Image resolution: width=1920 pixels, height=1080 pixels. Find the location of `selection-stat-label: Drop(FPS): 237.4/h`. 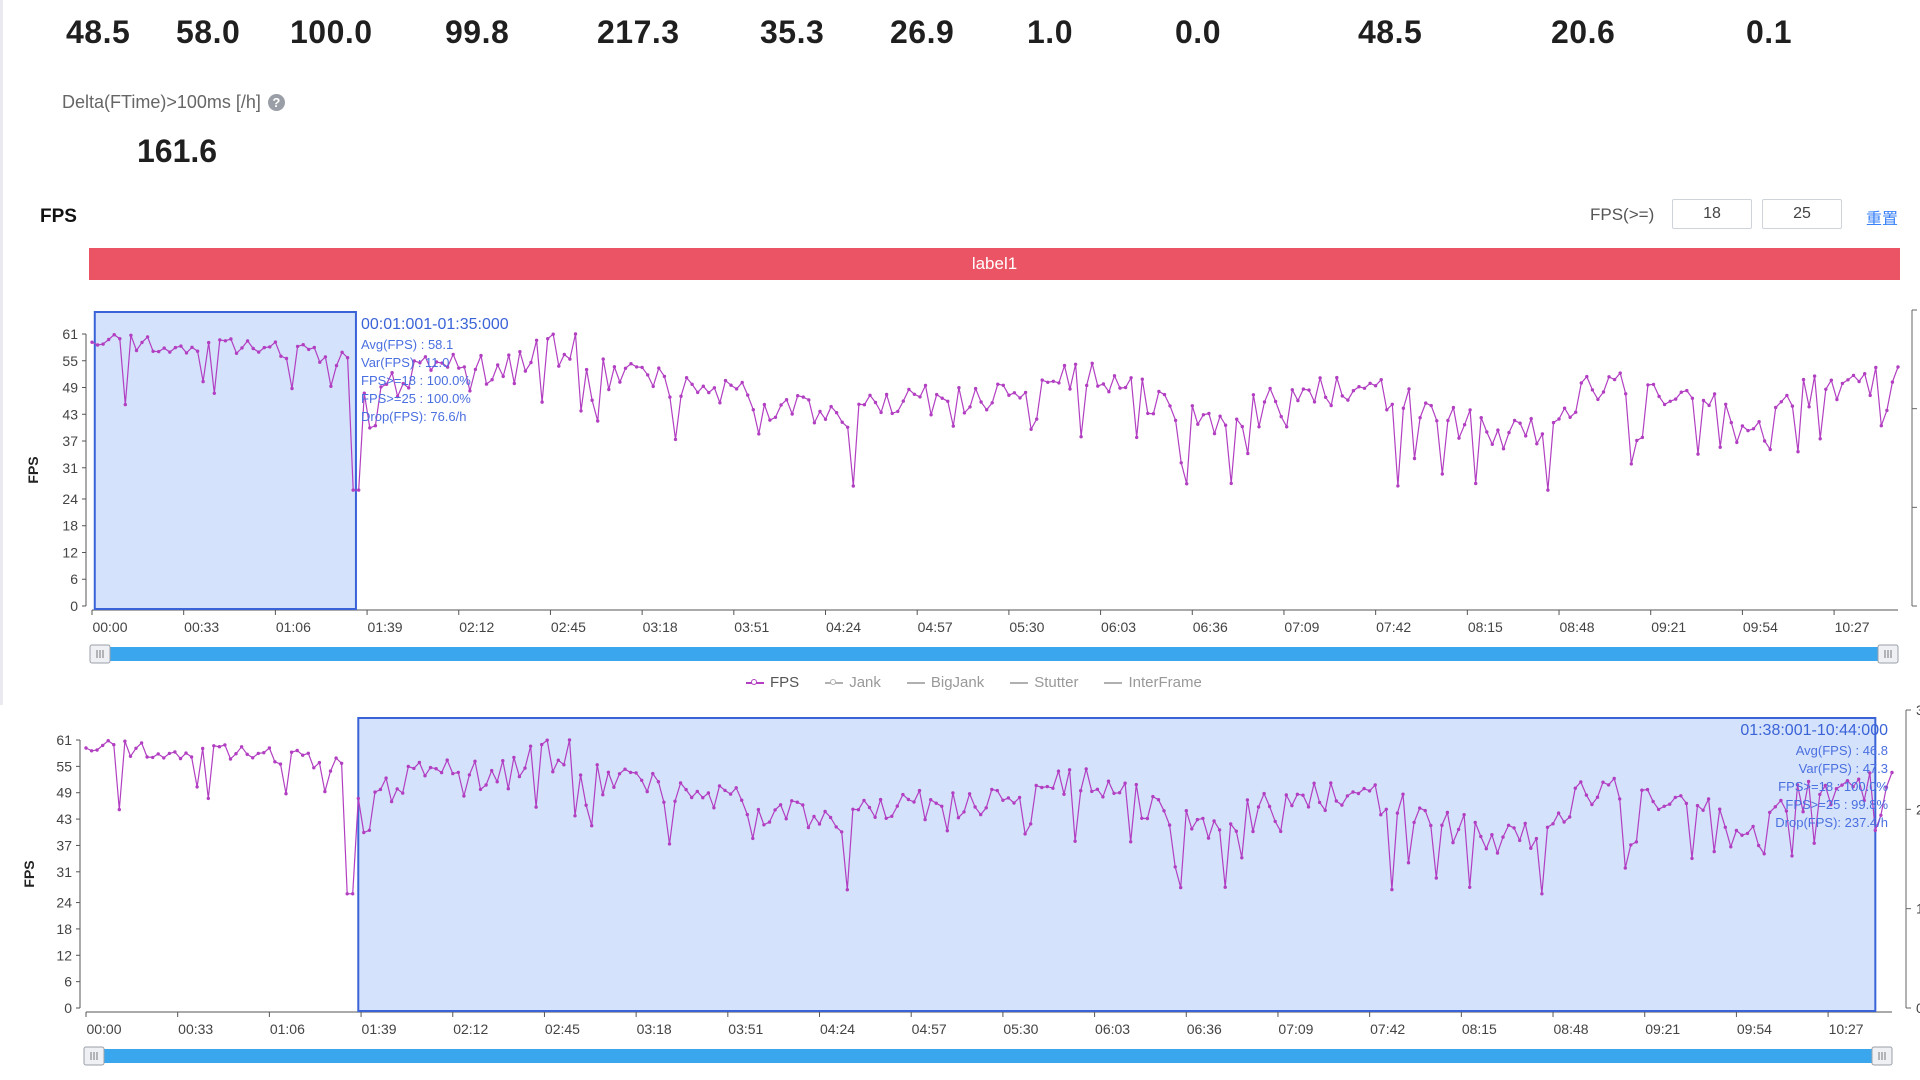

selection-stat-label: Drop(FPS): 237.4/h is located at coordinates (1831, 822).